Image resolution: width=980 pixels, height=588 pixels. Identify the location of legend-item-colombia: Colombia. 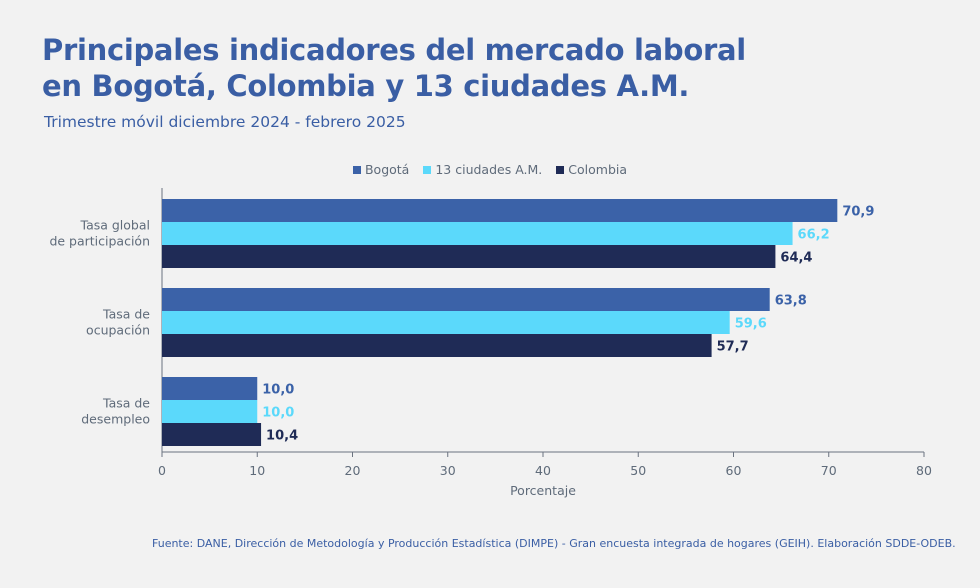
(591, 169).